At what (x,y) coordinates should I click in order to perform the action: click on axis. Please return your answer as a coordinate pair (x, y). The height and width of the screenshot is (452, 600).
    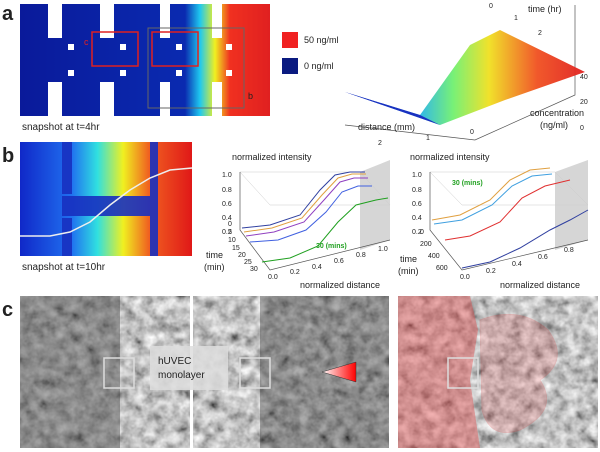
    Looking at the image, I should click on (460, 73).